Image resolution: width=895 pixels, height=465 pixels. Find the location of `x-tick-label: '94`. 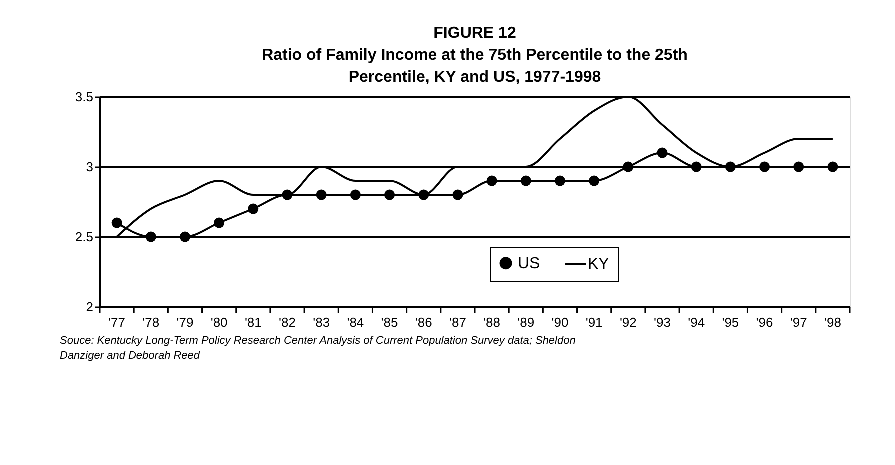

x-tick-label: '94 is located at coordinates (697, 322).